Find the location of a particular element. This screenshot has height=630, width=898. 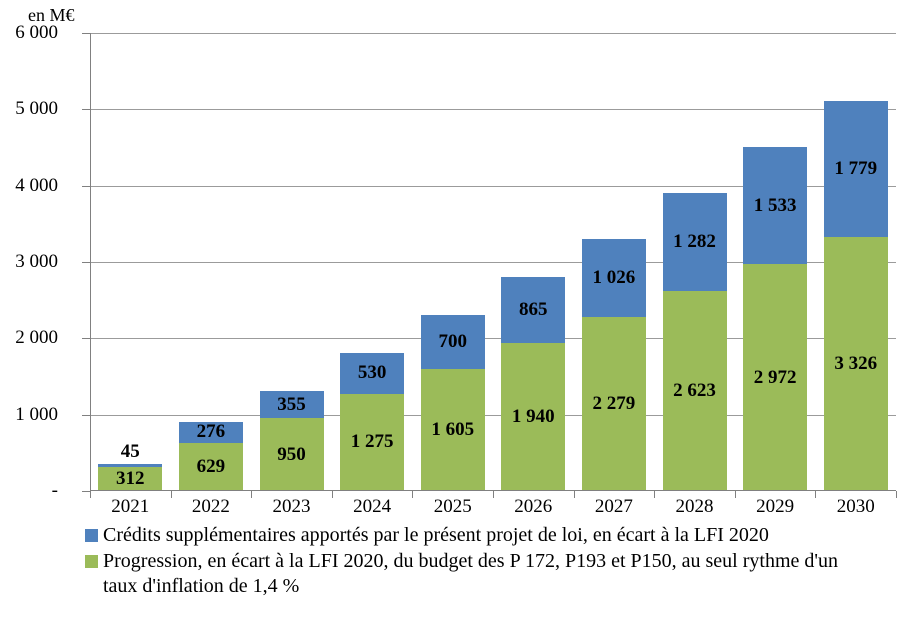

y-axis-line is located at coordinates (90, 262).